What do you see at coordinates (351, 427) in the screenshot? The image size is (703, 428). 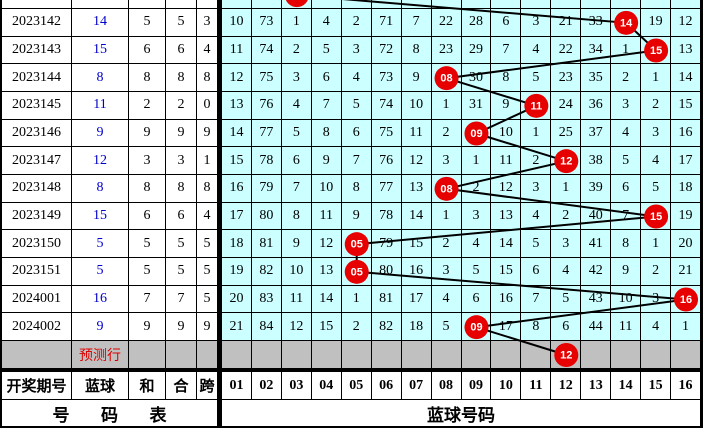 I see `bottom-outer-border` at bounding box center [351, 427].